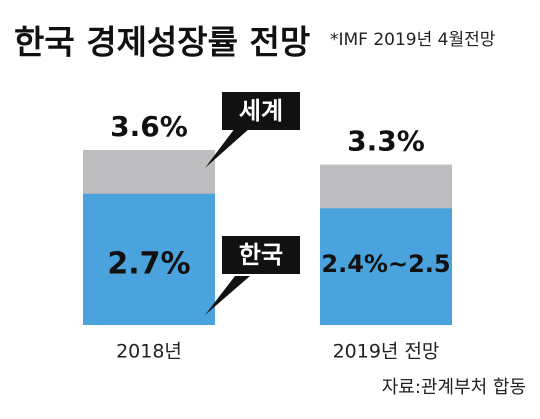  Describe the element at coordinates (162, 42) in the screenshot. I see `chart-title: 한국 경제성장률 전망` at that location.